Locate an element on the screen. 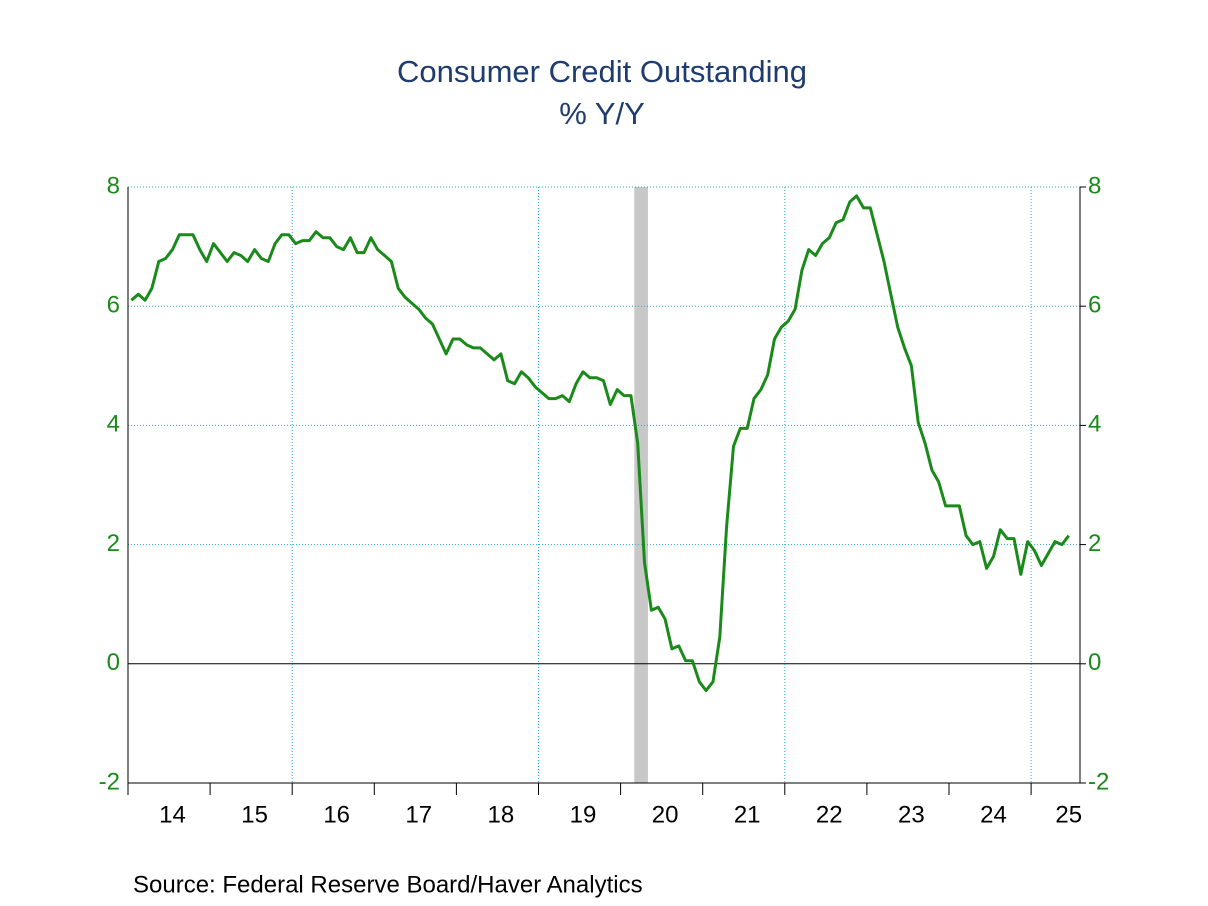 This screenshot has height=906, width=1208. x-tick-label: 15 is located at coordinates (254, 814).